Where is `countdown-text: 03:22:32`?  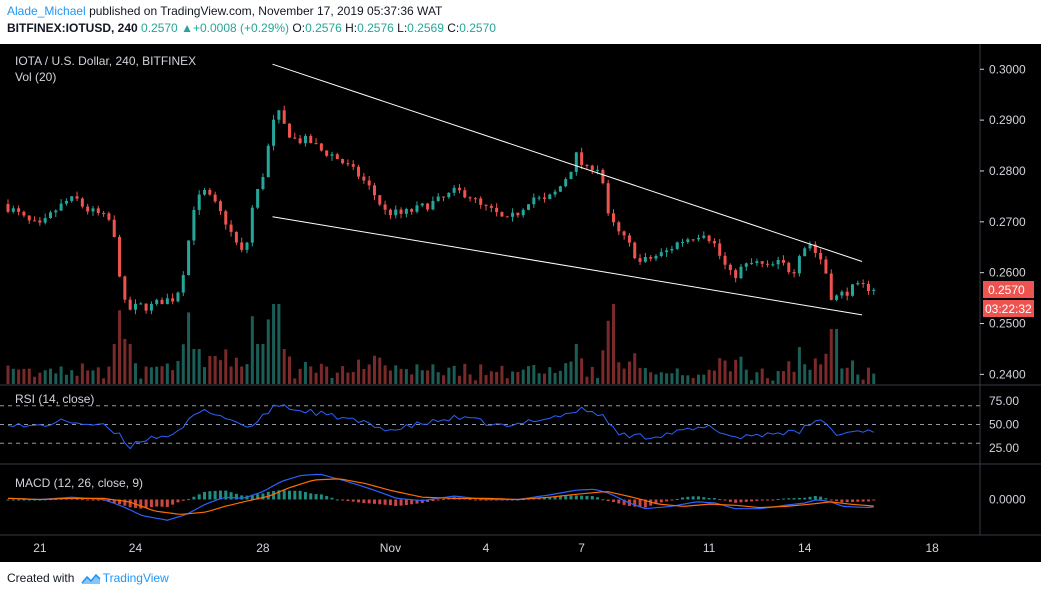 countdown-text: 03:22:32 is located at coordinates (1008, 309).